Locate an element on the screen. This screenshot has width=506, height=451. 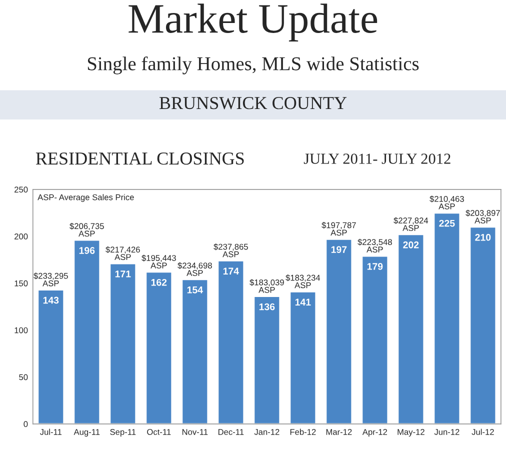
data-label: 196 is located at coordinates (87, 250).